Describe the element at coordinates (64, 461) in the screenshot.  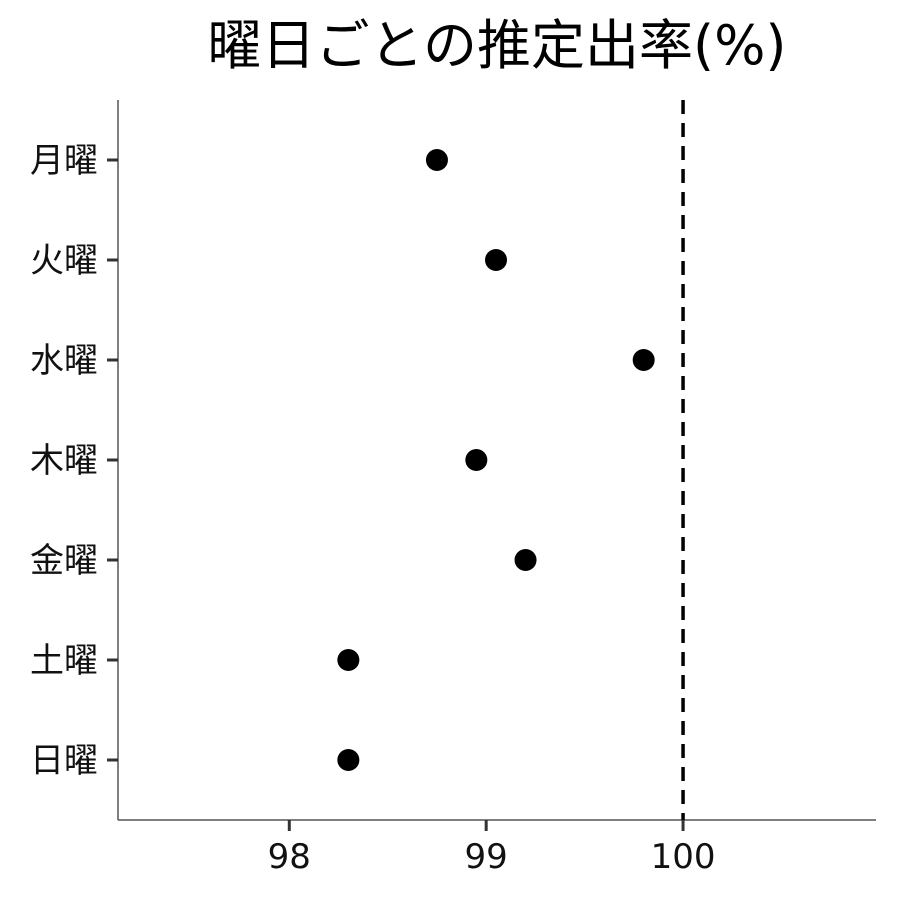
I see `y-tick-label: 木曜` at that location.